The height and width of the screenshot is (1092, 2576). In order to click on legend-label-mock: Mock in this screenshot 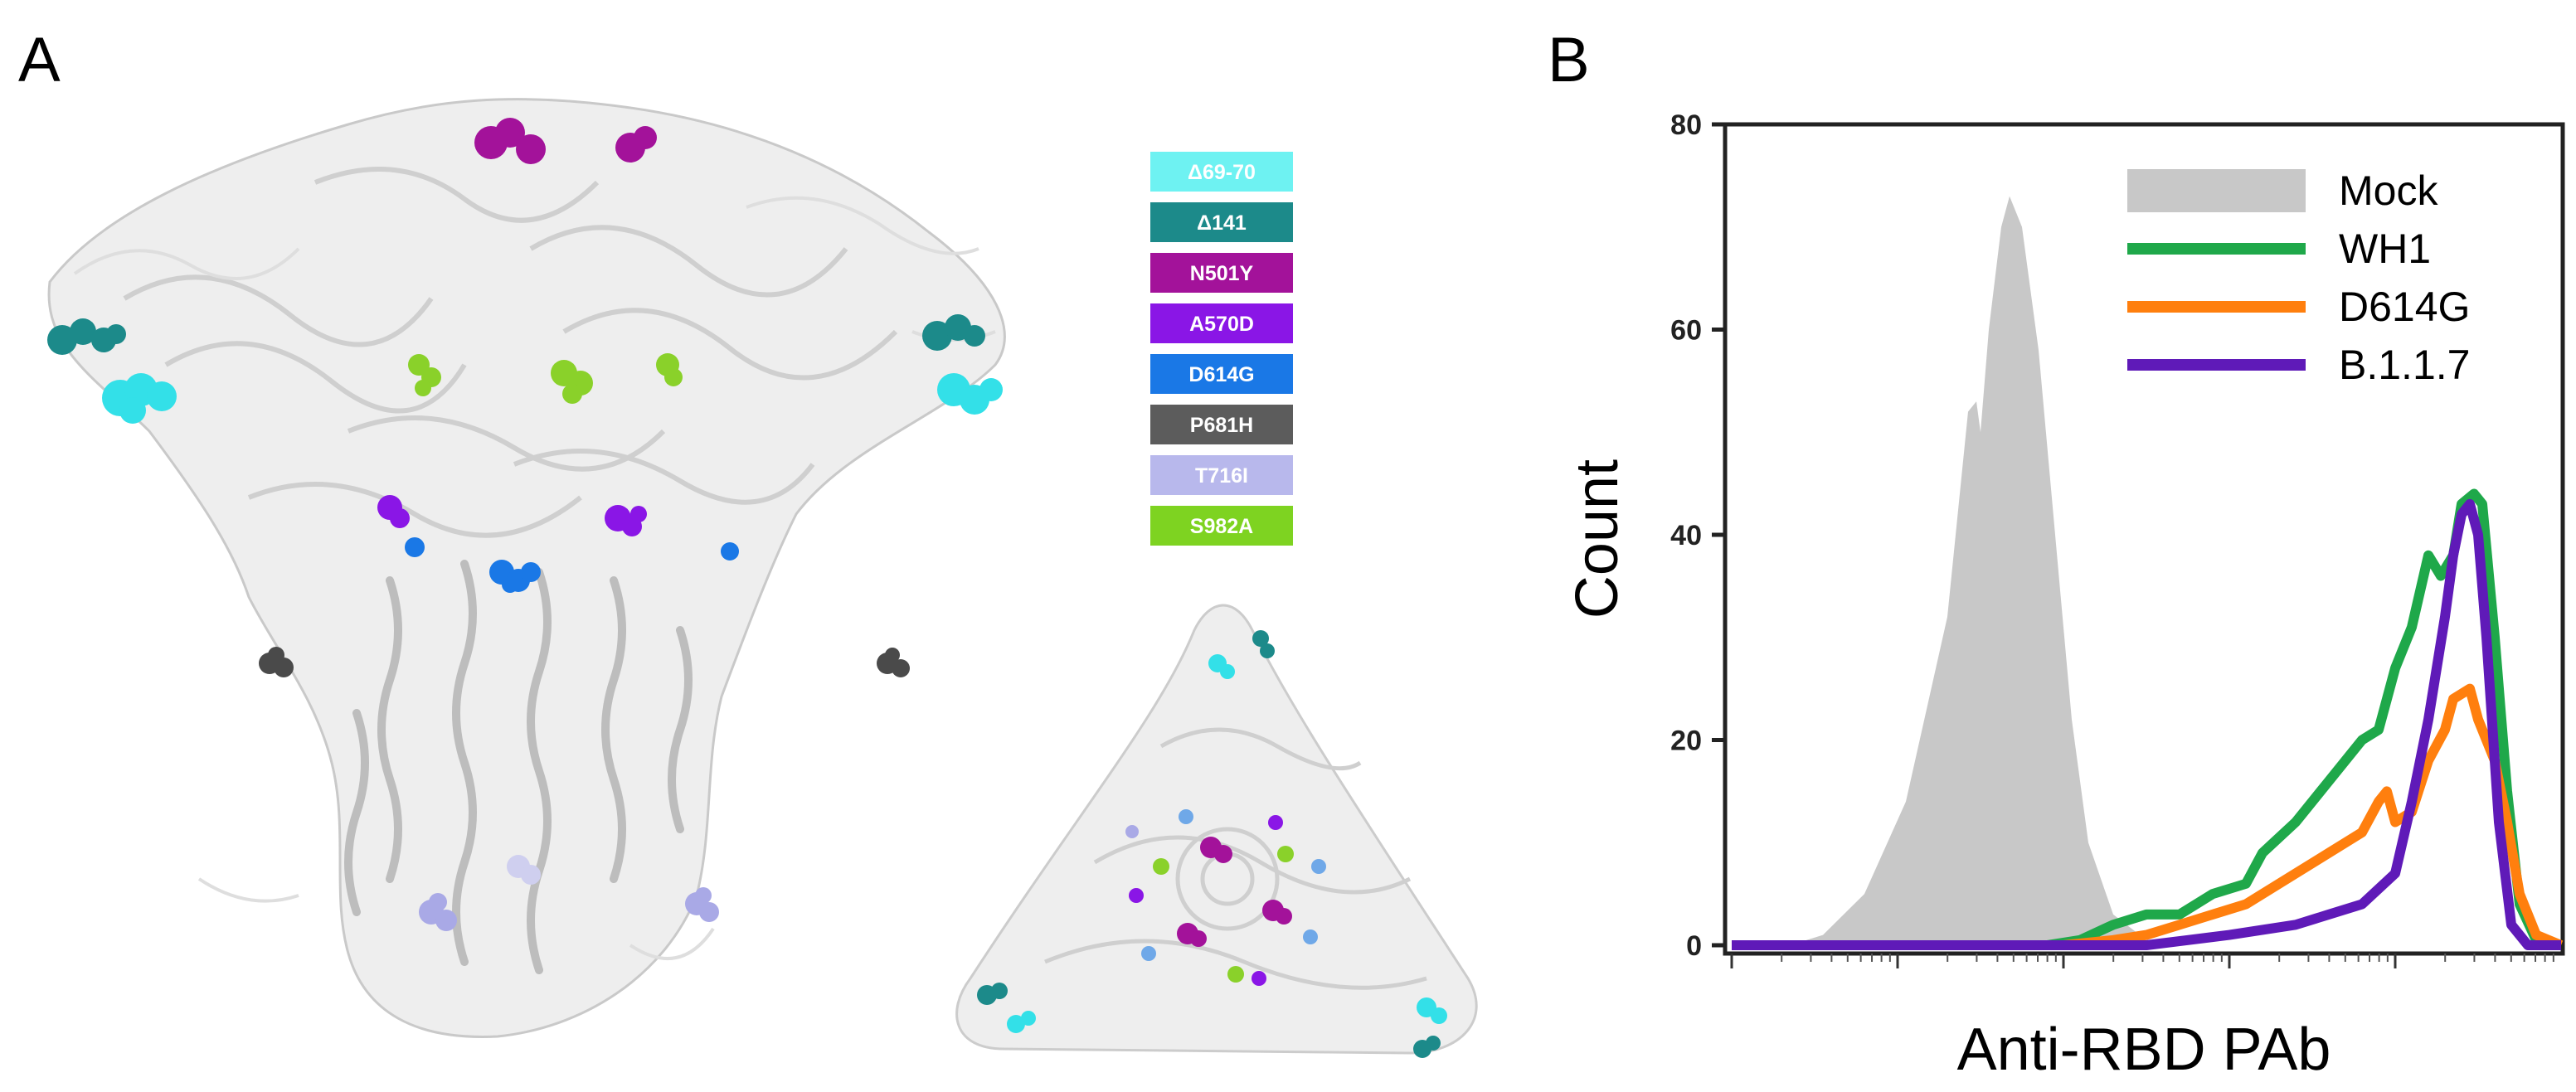, I will do `click(2388, 190)`.